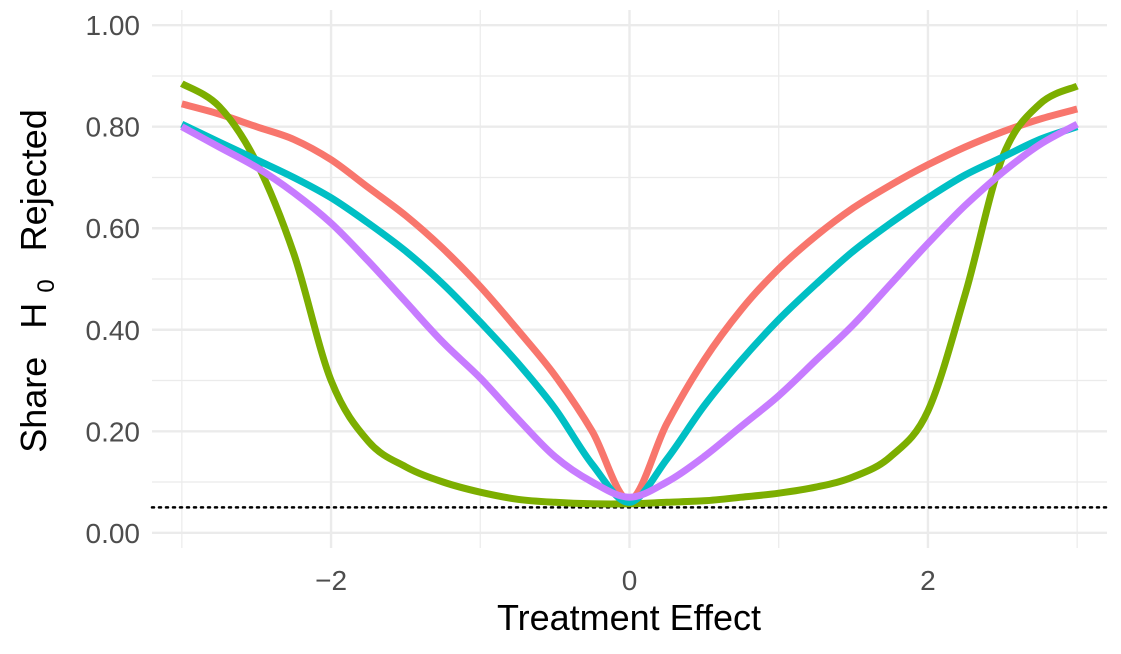 This screenshot has width=1121, height=654. I want to click on y-tick-label: 0.20, so click(113, 431).